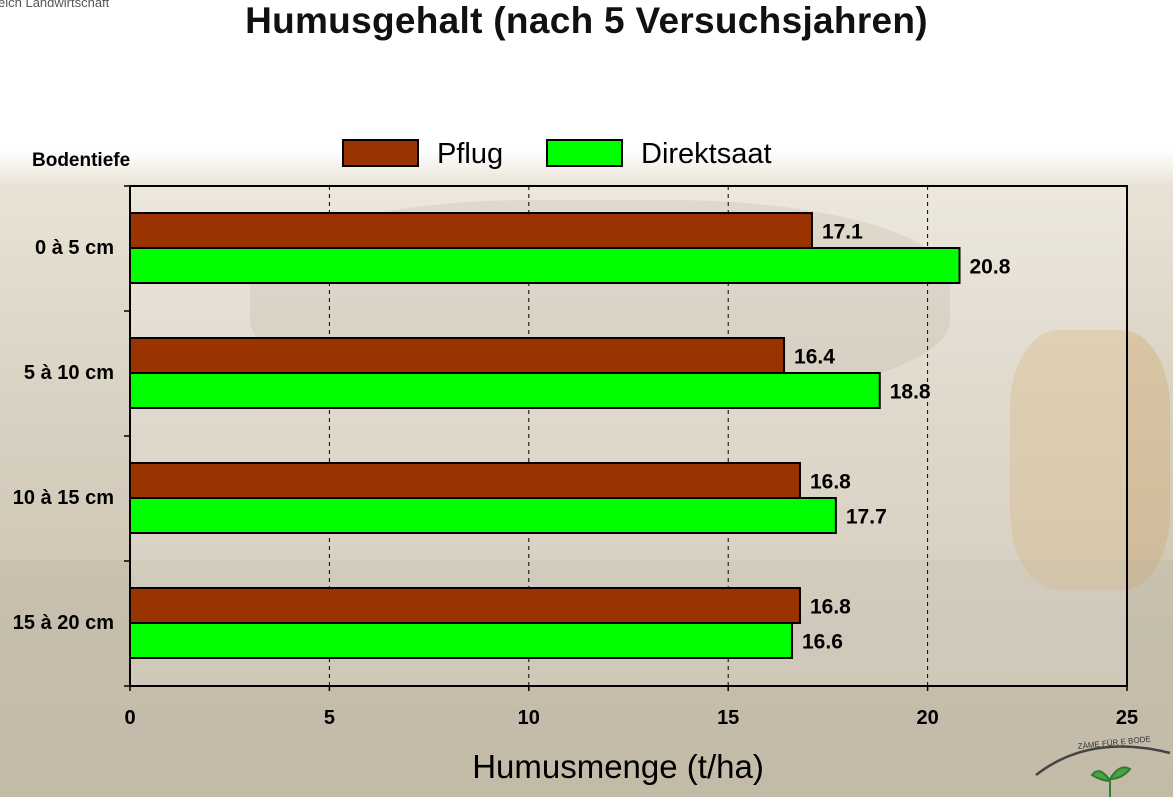 The image size is (1173, 797). What do you see at coordinates (910, 392) in the screenshot?
I see `data-label: 18.8` at bounding box center [910, 392].